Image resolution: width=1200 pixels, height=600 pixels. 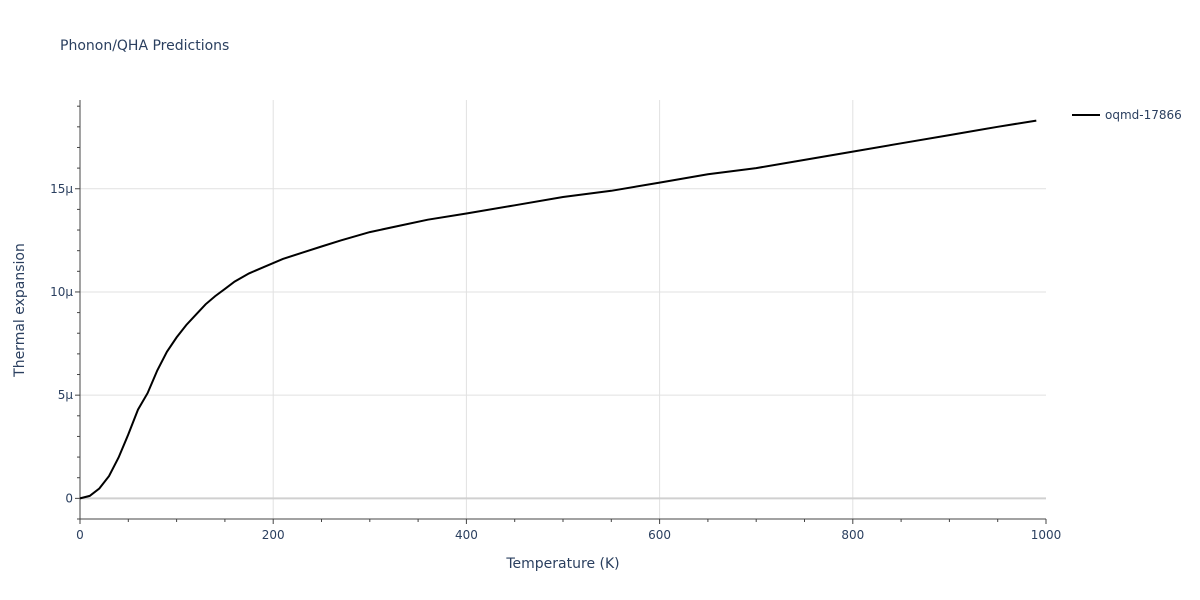 What do you see at coordinates (65, 312) in the screenshot?
I see `y-axis-ticks: 0 5μ 10μ 15μ` at bounding box center [65, 312].